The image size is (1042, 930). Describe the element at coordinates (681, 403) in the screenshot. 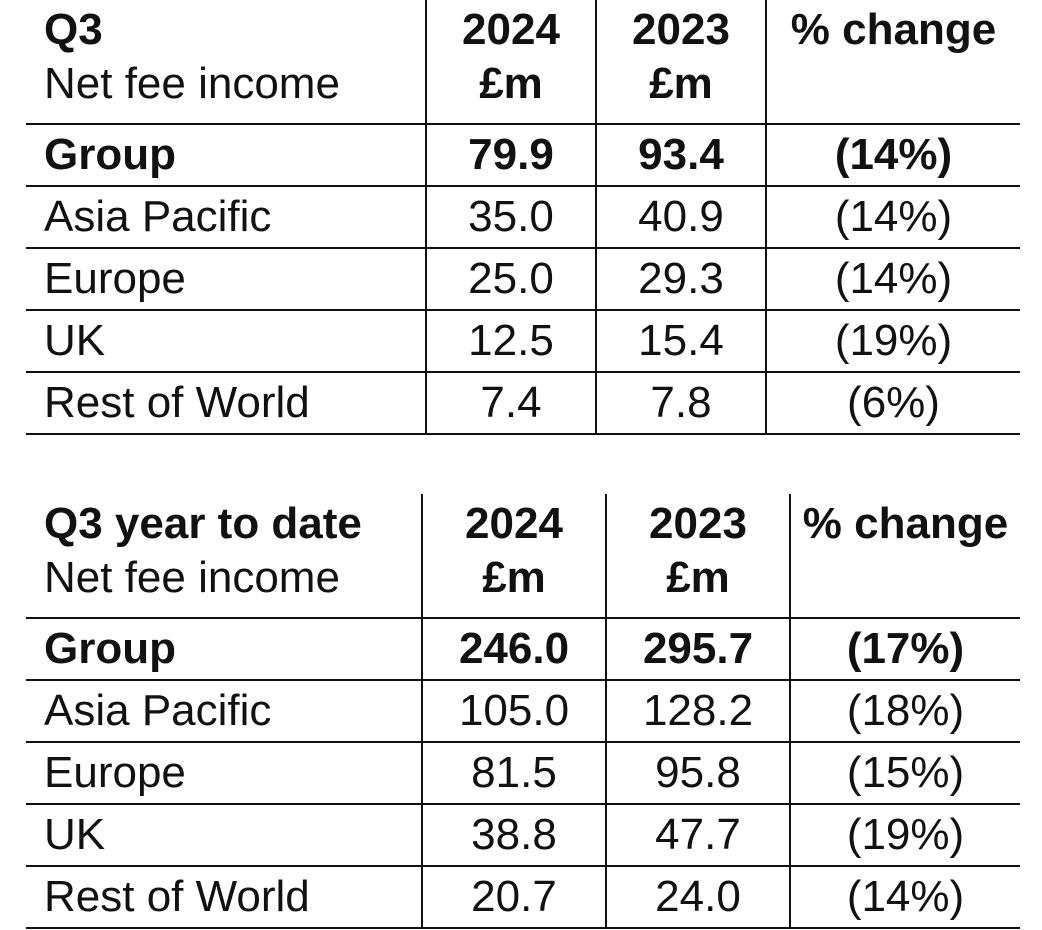

I see `value-2023: 7.8` at that location.